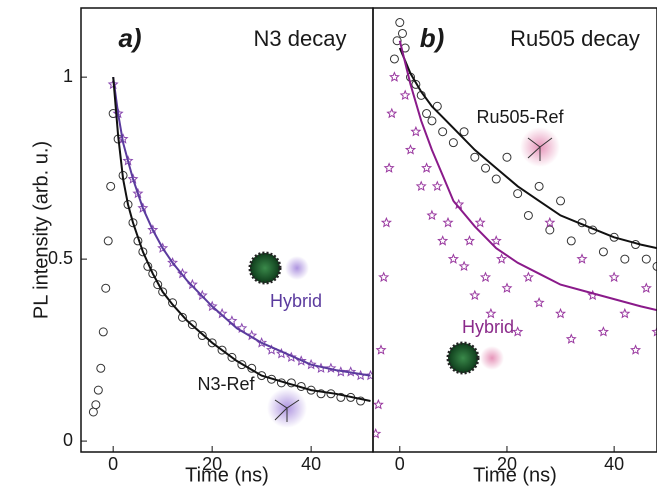  What do you see at coordinates (475, 358) in the screenshot?
I see `icon-hybrid-b` at bounding box center [475, 358].